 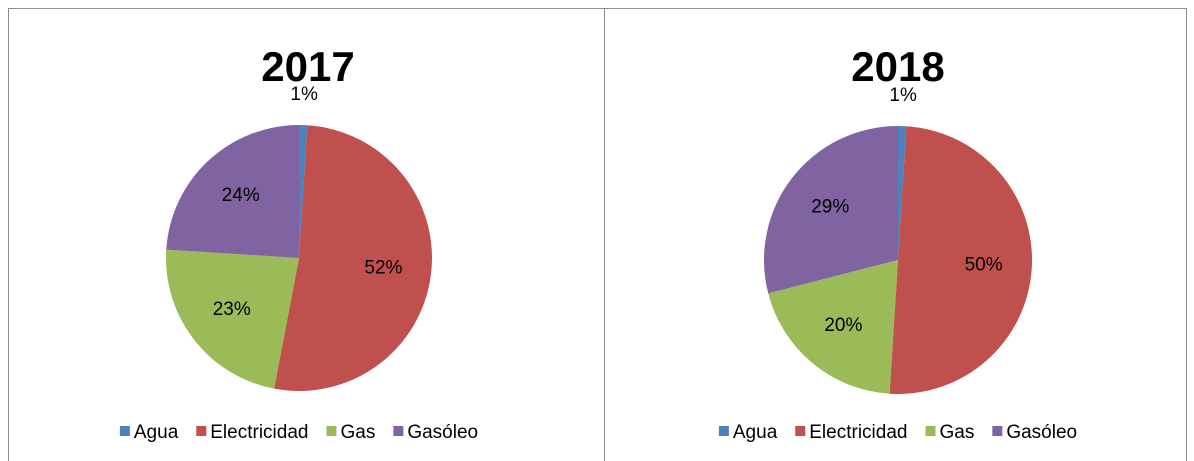 I want to click on data-label: 52%, so click(x=383, y=268).